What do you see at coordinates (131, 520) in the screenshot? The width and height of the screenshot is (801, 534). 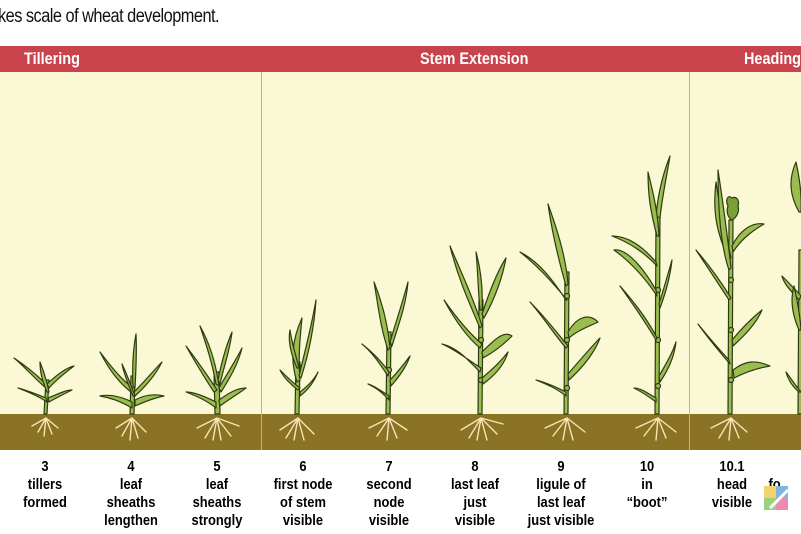 I see `stage-line: lengthen` at bounding box center [131, 520].